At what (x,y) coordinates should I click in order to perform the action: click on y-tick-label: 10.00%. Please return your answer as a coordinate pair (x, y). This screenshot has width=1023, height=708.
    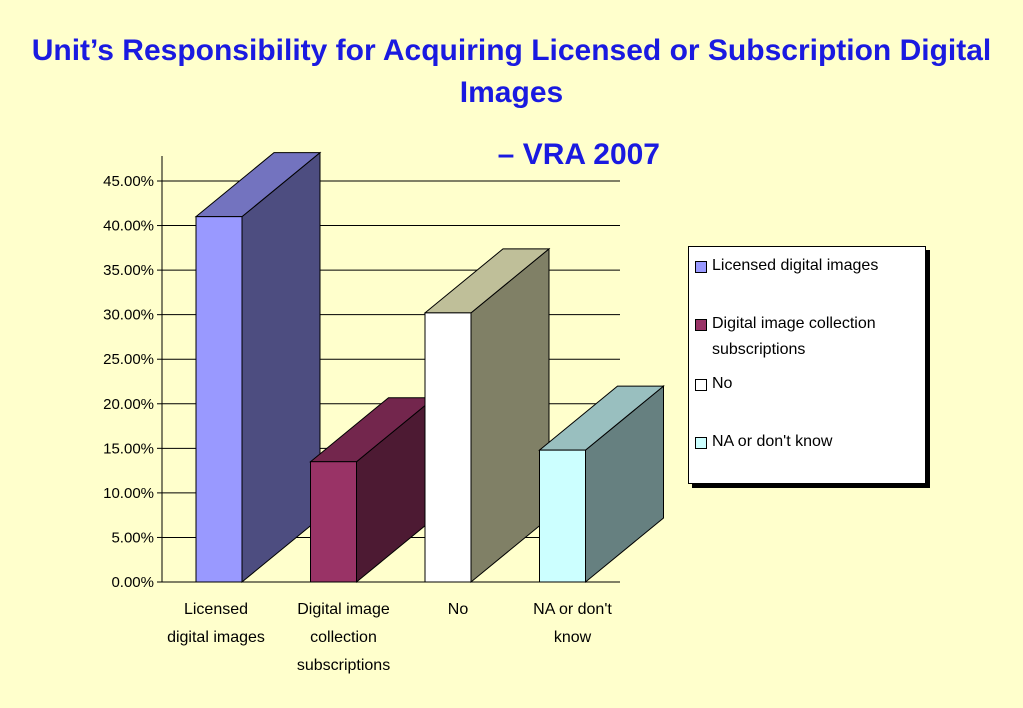
    Looking at the image, I should click on (128, 493).